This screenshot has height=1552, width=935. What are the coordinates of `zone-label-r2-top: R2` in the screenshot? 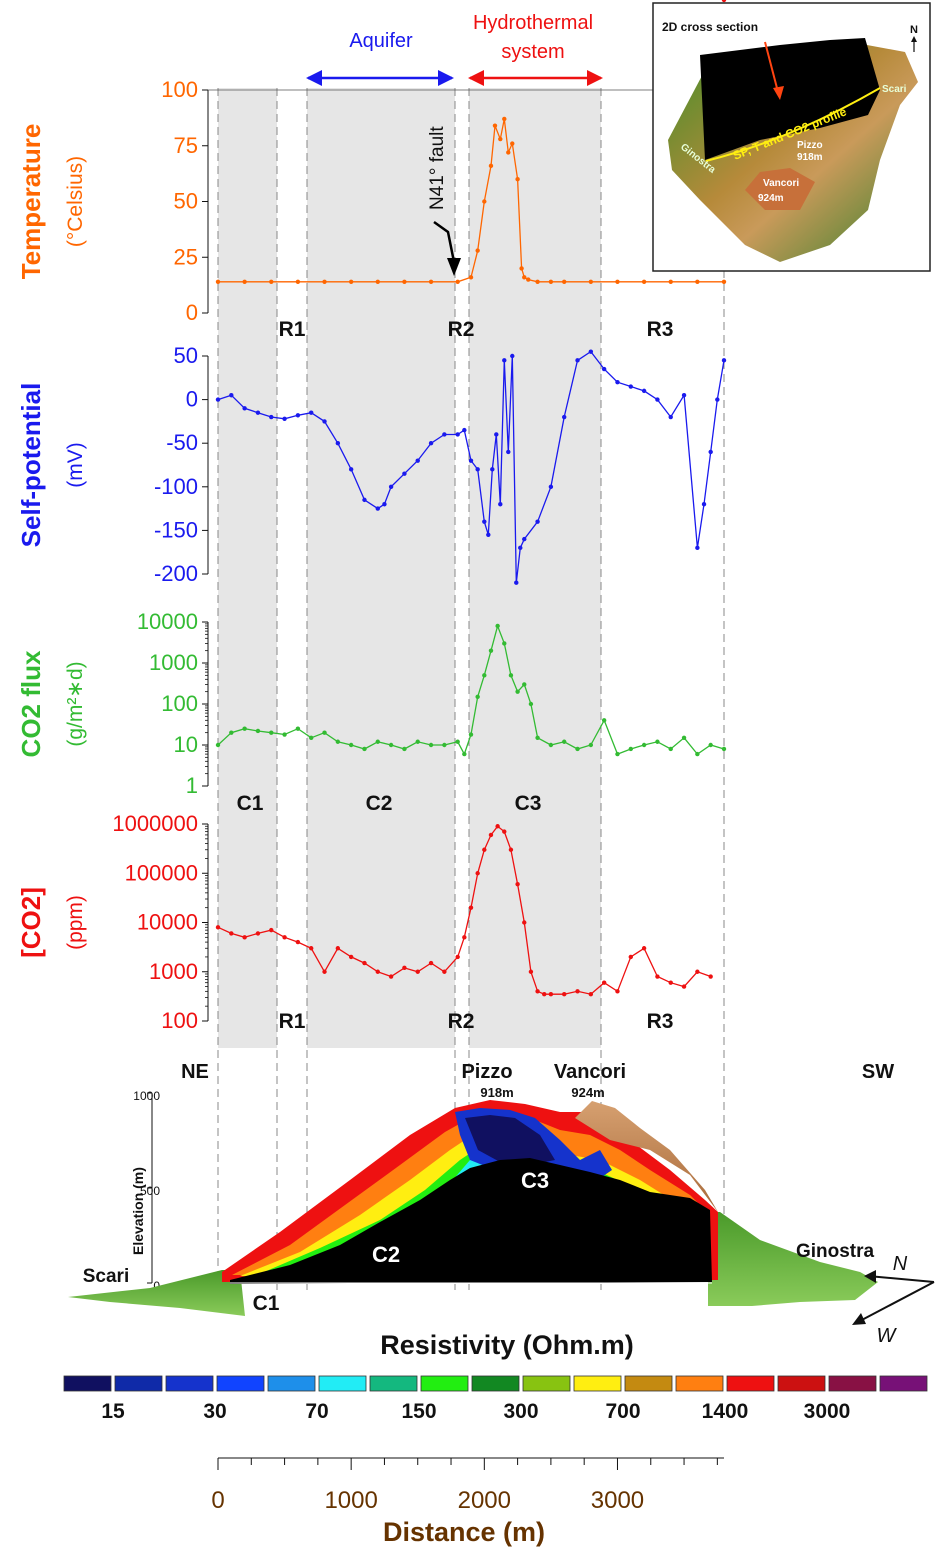 It's located at (461, 329).